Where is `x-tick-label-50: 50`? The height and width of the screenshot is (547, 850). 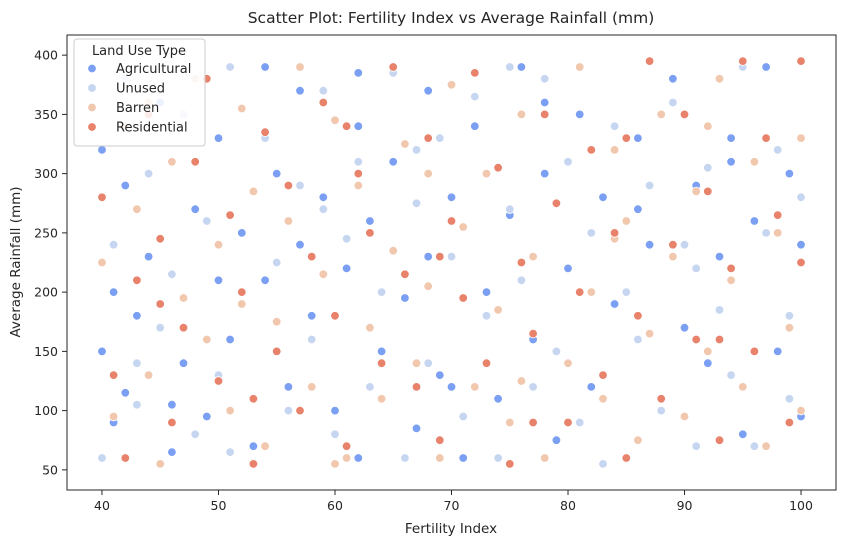 x-tick-label-50: 50 is located at coordinates (219, 505).